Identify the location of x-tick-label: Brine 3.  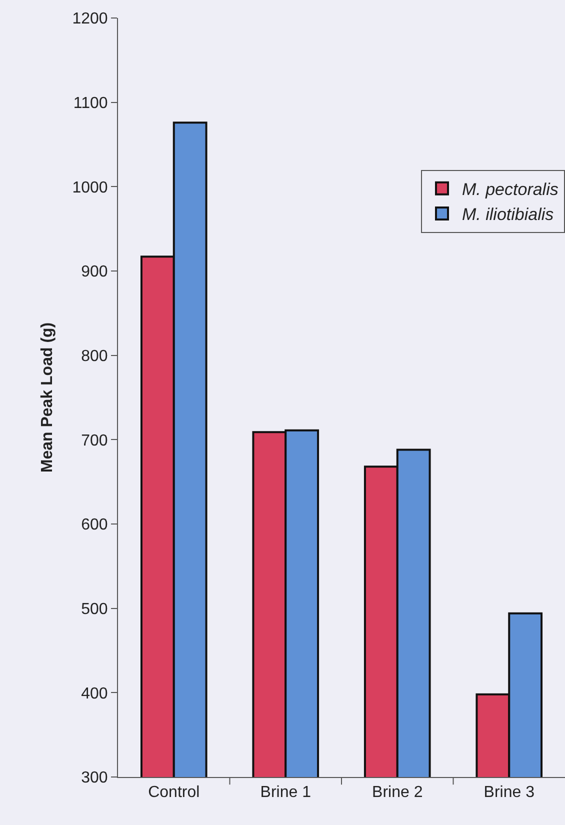
(509, 793).